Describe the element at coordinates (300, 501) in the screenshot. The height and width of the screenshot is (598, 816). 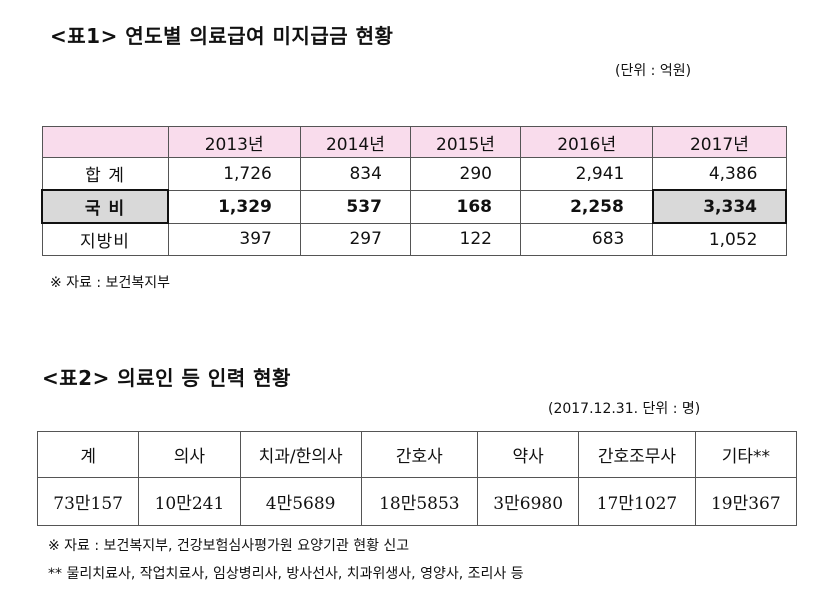
I see `table2-value-cell: 4만5689` at that location.